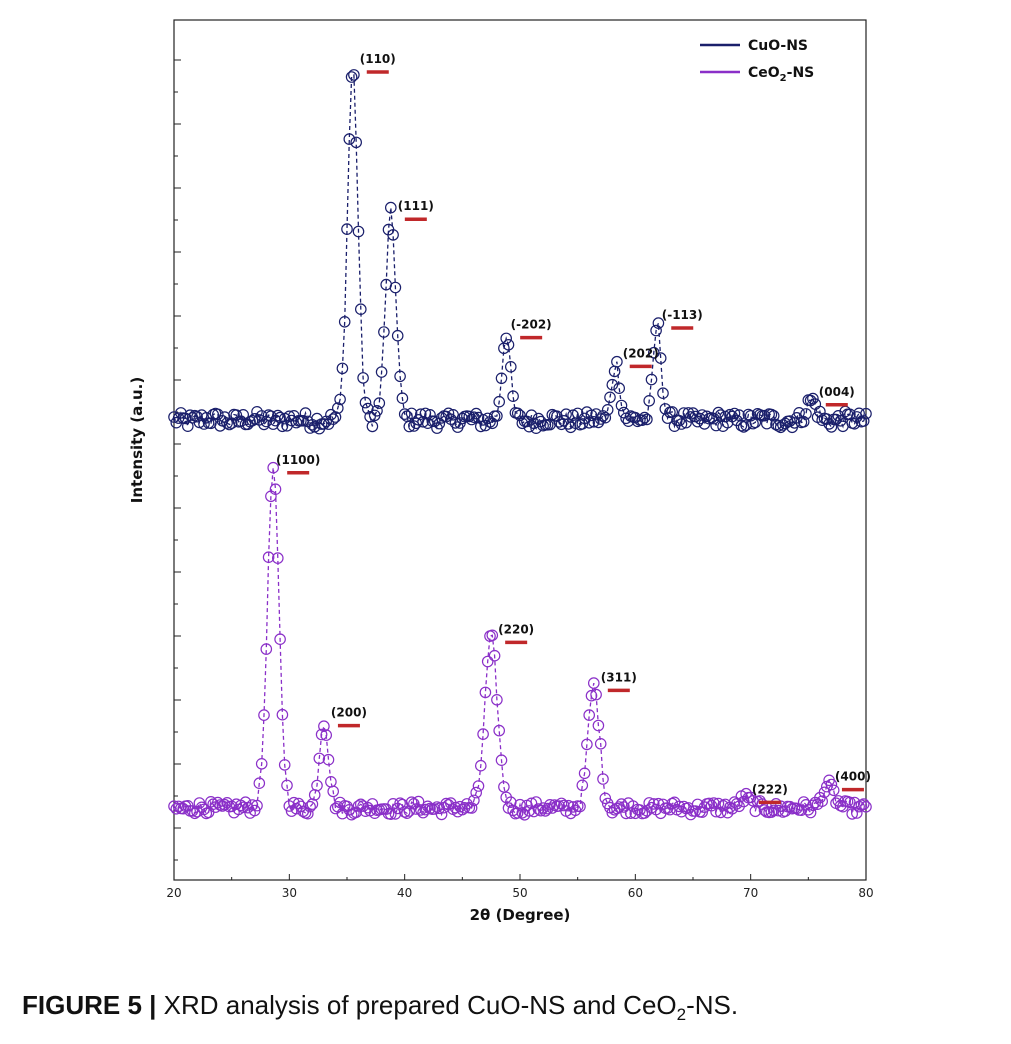 This screenshot has height=1044, width=1011. What do you see at coordinates (712, 1005) in the screenshot?
I see `caption-suffix: -NS.` at bounding box center [712, 1005].